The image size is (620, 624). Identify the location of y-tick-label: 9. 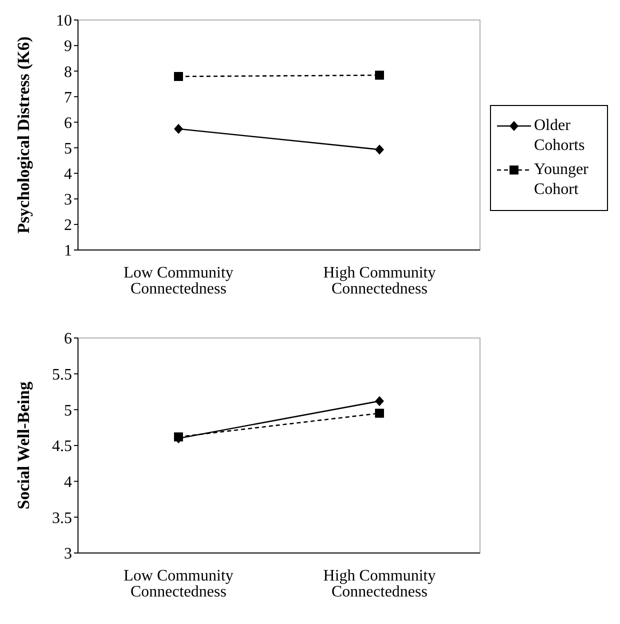
(68, 47).